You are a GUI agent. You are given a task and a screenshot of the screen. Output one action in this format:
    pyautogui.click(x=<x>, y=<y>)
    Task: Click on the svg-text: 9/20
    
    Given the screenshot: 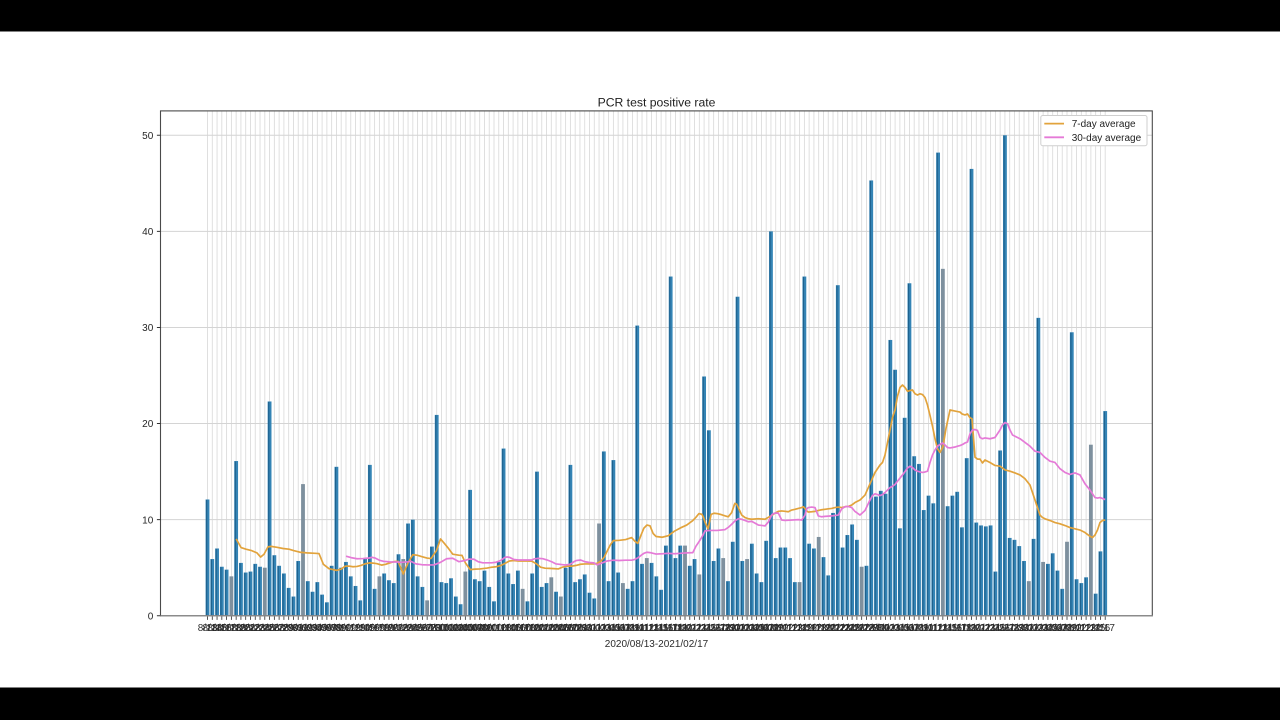 What is the action you would take?
    pyautogui.click(x=389, y=628)
    